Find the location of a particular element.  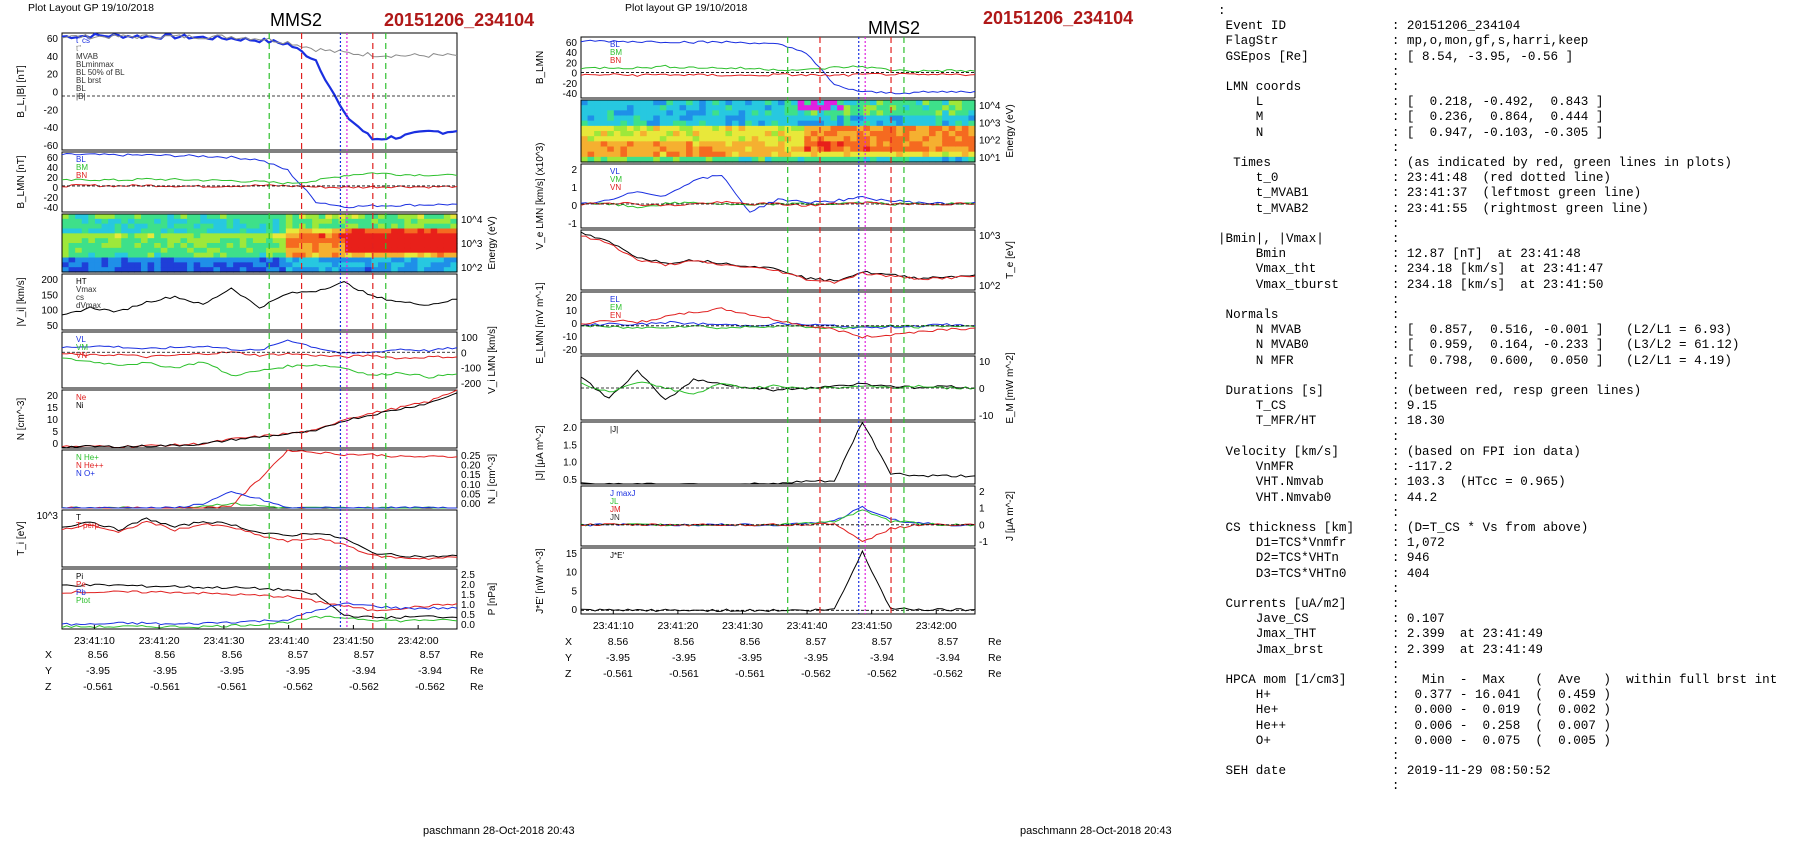

panel-frame is located at coordinates (259, 360).